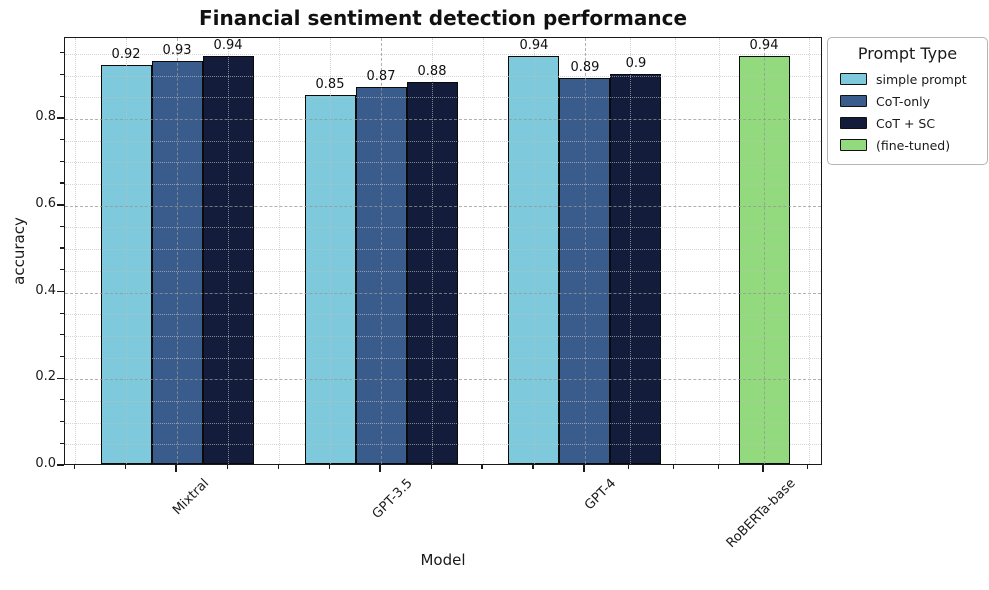 The image size is (989, 590). I want to click on bar-value-label: 0.9, so click(636, 63).